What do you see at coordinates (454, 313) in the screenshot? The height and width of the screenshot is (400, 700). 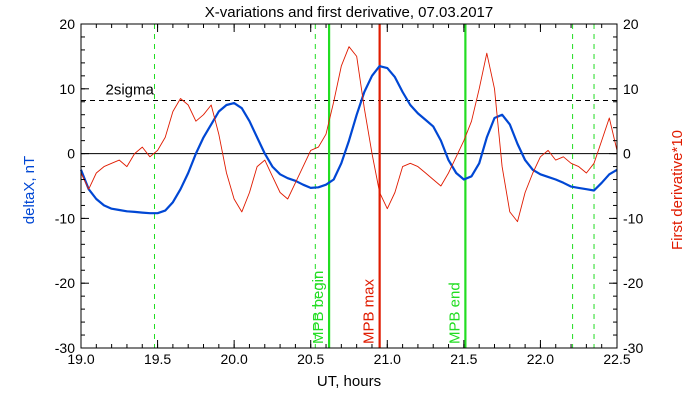 I see `mpb-marker-label: MPB end` at bounding box center [454, 313].